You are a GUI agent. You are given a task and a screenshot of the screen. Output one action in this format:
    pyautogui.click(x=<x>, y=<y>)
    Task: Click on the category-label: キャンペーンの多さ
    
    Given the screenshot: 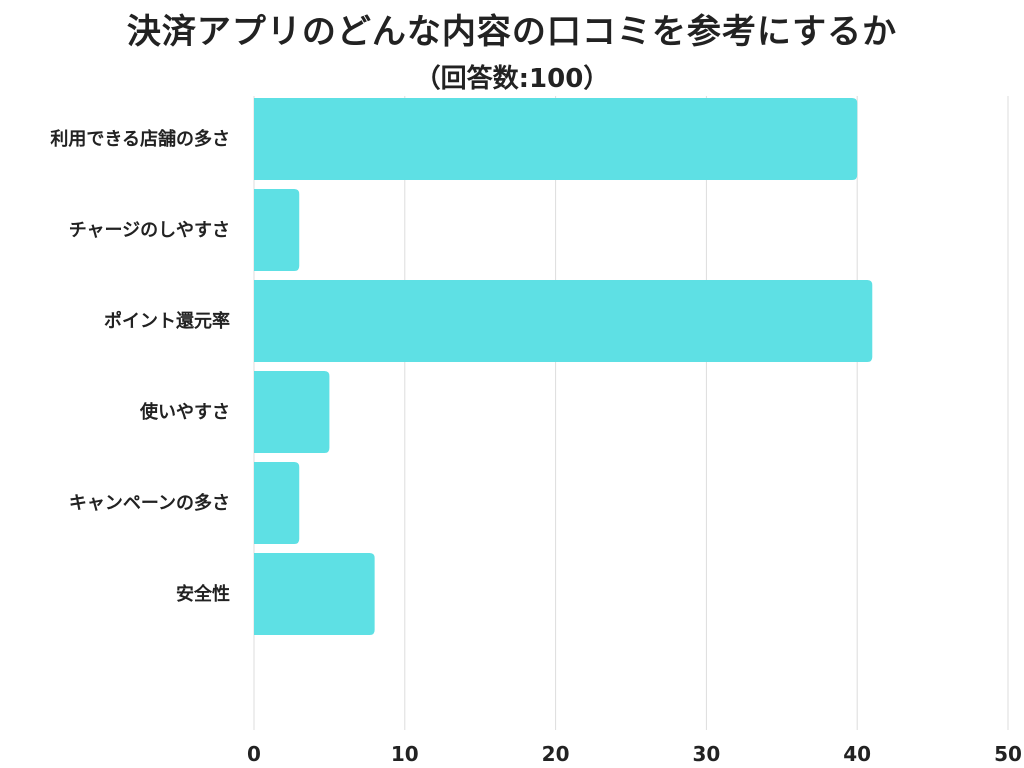 What is the action you would take?
    pyautogui.click(x=149, y=503)
    